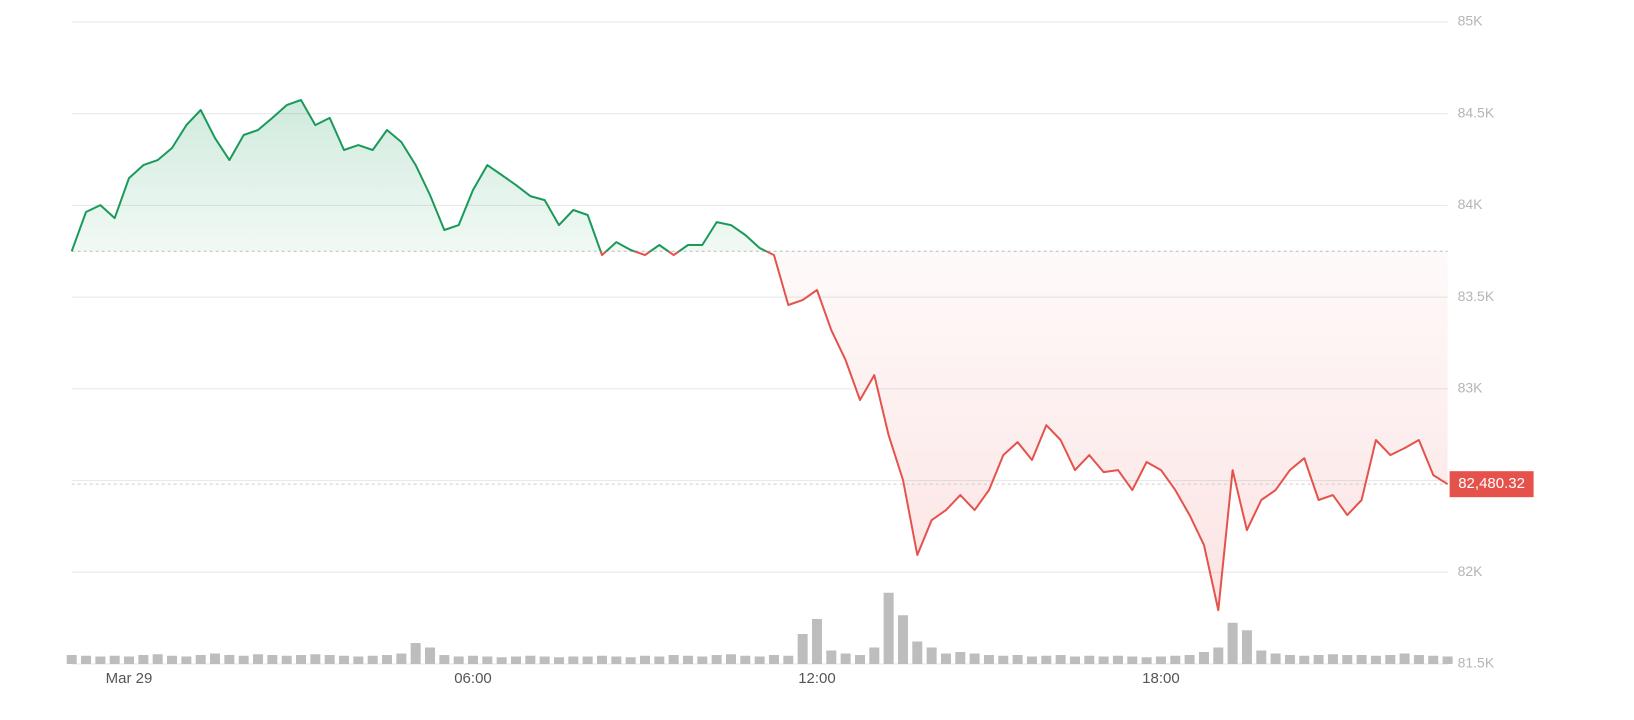 This screenshot has width=1634, height=720. I want to click on price-badge, so click(1491, 484).